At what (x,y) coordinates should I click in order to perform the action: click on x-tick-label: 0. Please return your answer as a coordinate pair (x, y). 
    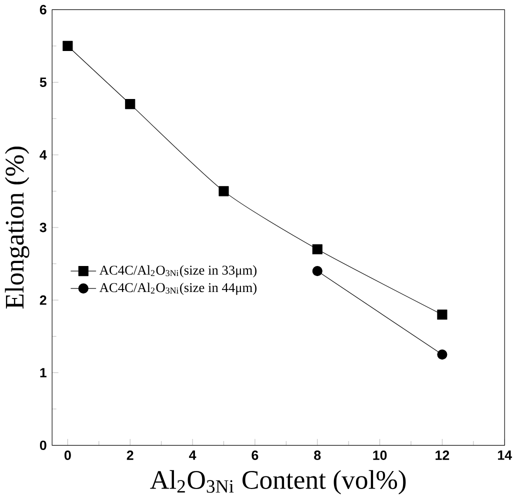
    Looking at the image, I should click on (67, 455).